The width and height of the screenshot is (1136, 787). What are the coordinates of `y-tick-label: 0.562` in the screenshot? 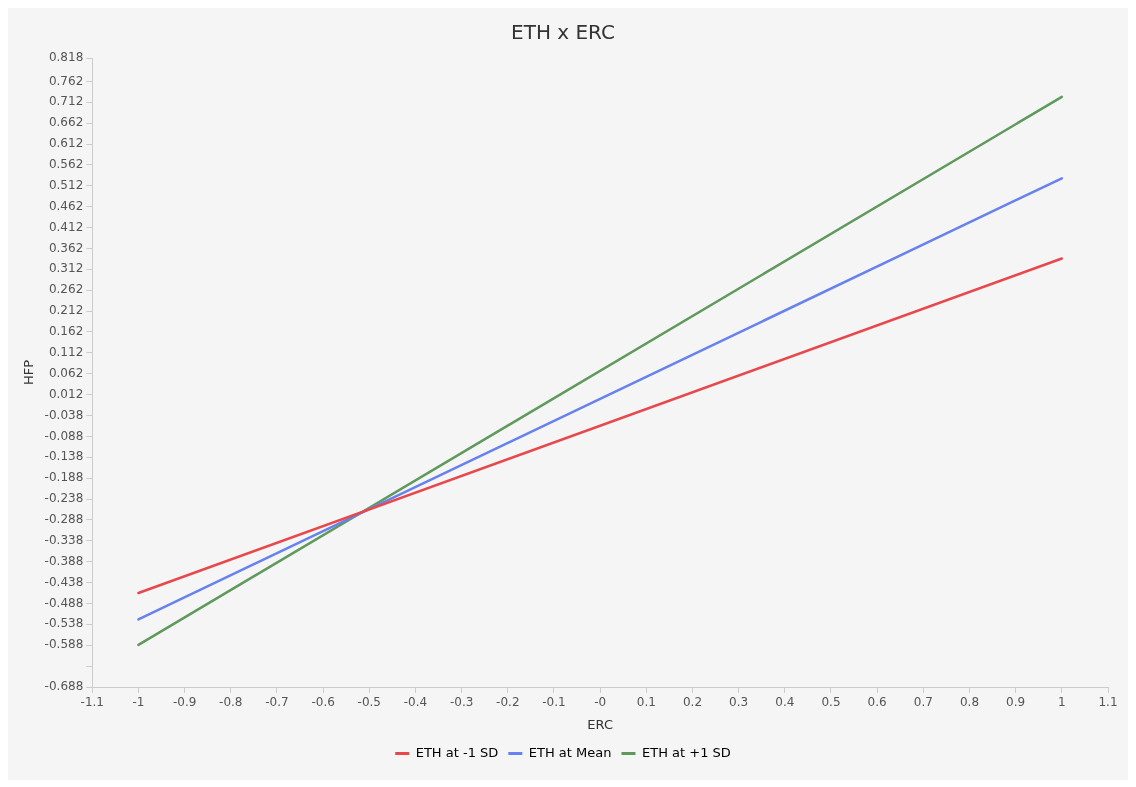 It's located at (66, 164).